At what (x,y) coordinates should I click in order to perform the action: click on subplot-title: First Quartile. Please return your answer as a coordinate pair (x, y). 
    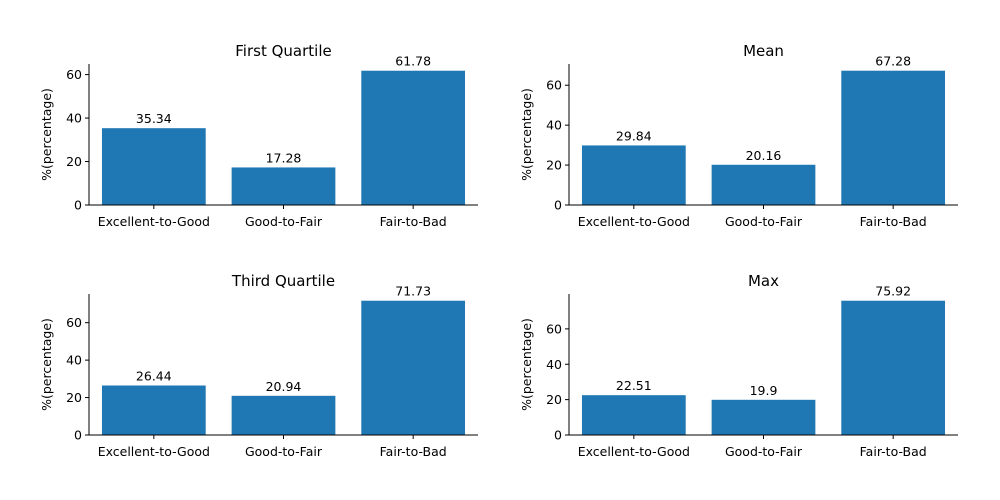
    Looking at the image, I should click on (283, 51).